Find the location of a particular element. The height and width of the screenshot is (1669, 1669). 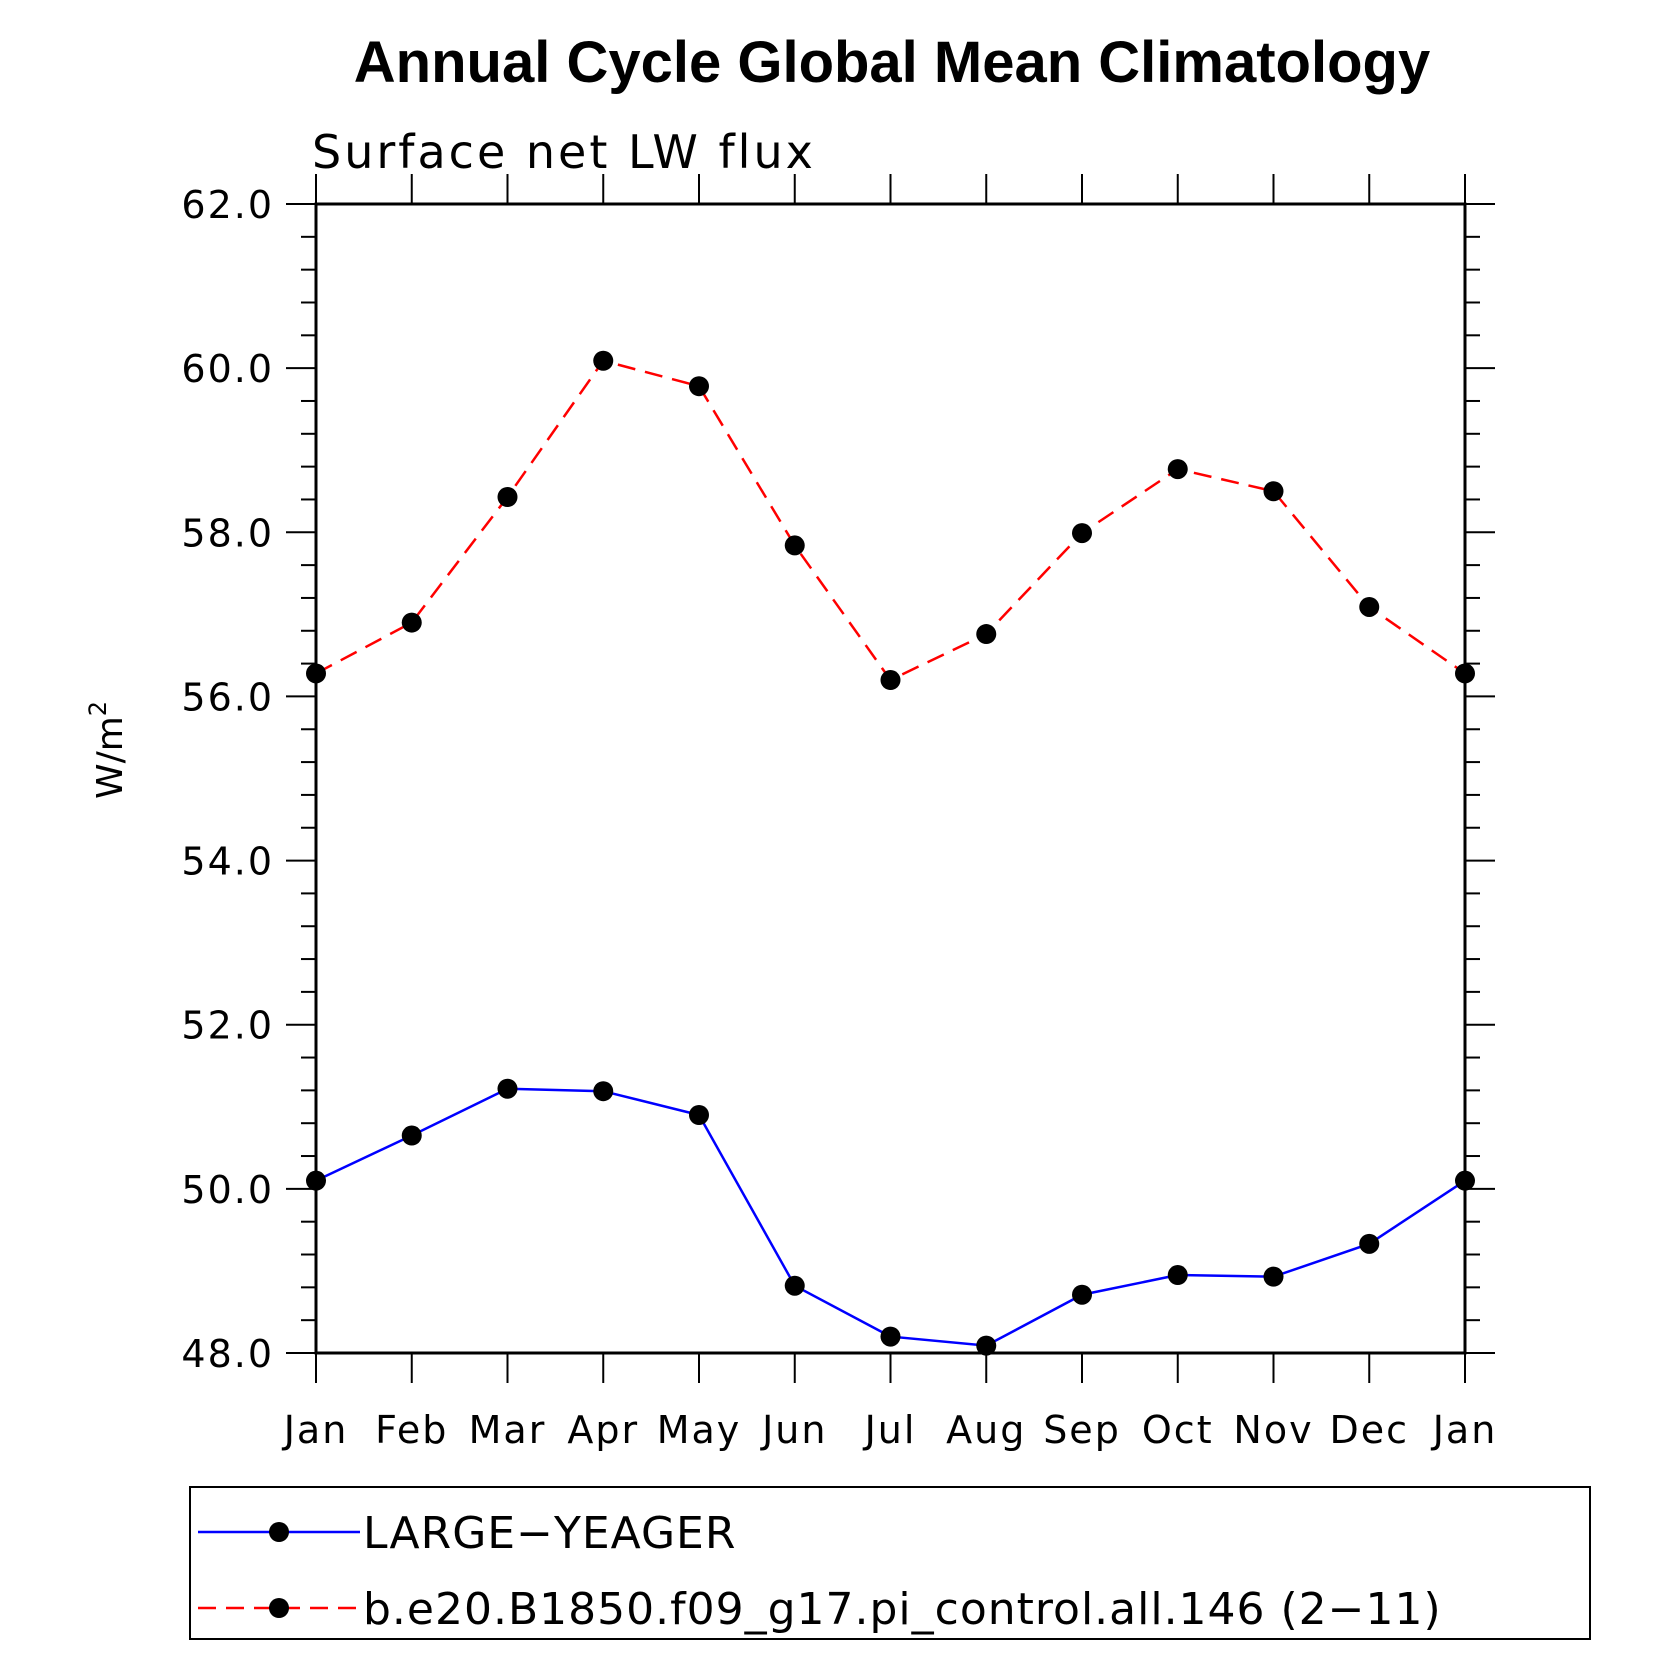

y-axis-label-base: W/m is located at coordinates (110, 757).